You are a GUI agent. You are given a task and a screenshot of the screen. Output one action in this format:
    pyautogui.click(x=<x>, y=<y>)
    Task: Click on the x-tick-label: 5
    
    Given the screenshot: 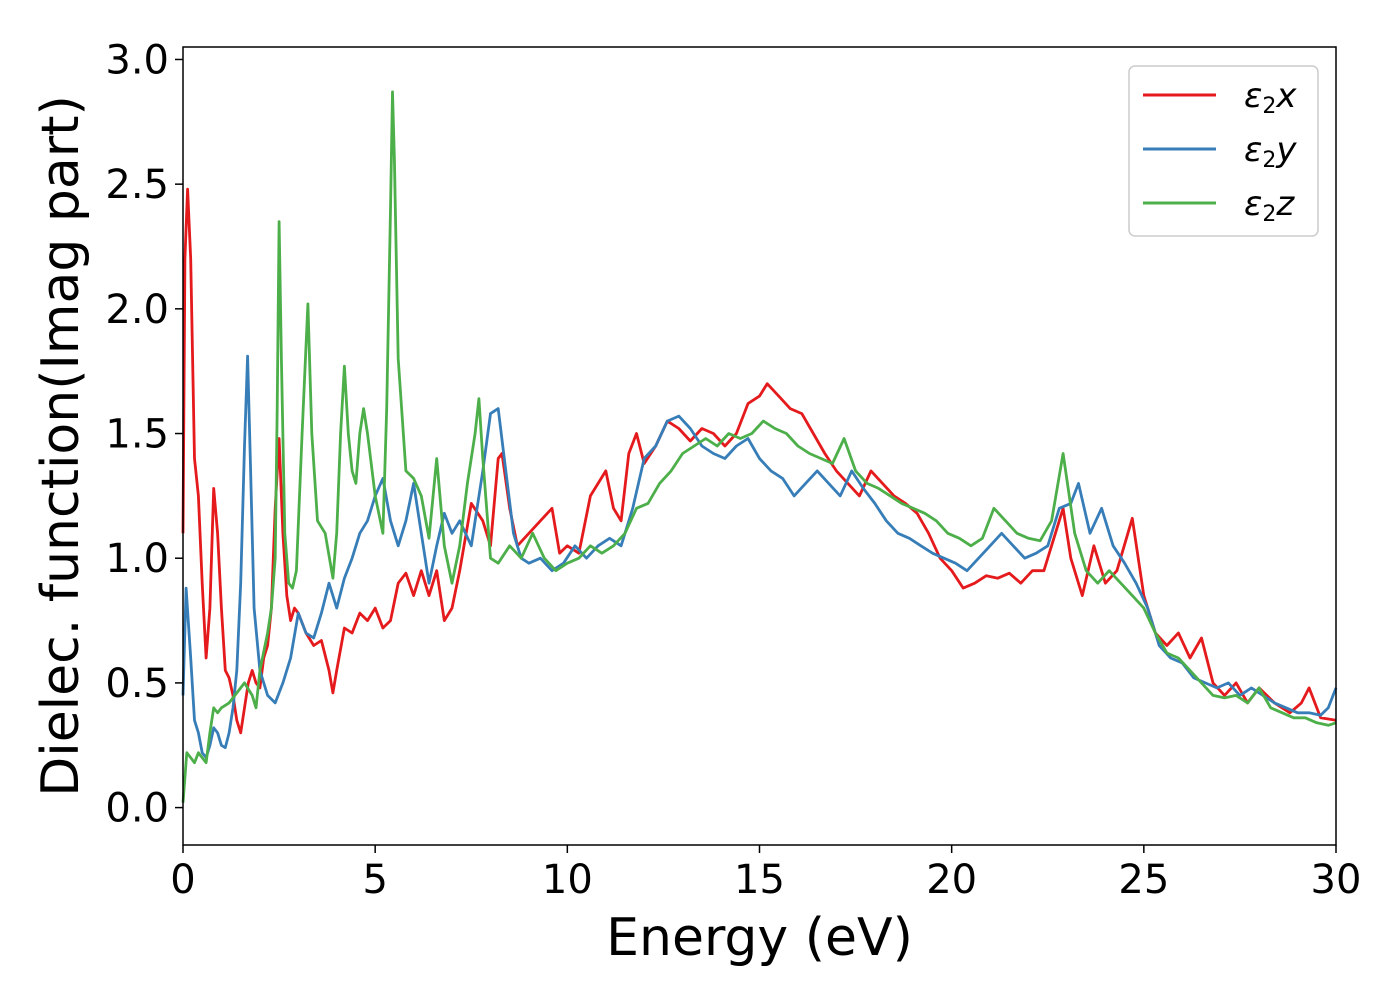 What is the action you would take?
    pyautogui.click(x=374, y=880)
    